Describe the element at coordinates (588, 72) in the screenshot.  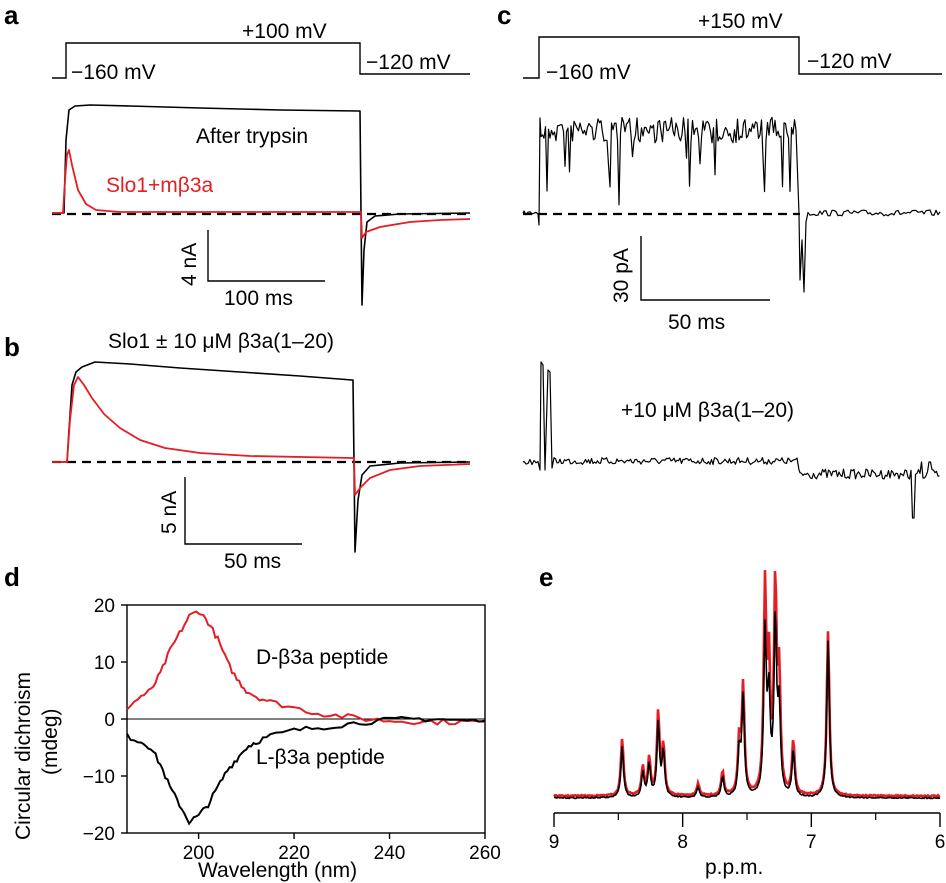
I see `panel-c-vhold-label: −160 mV` at that location.